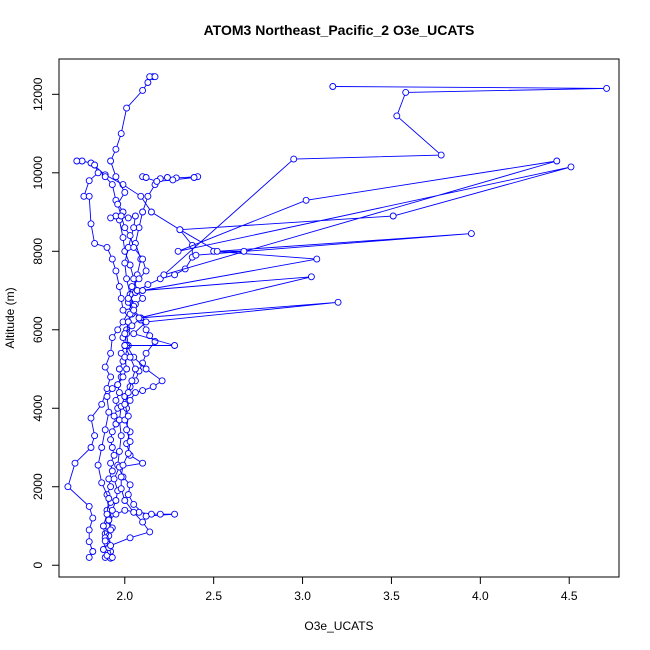  Describe the element at coordinates (213, 596) in the screenshot. I see `x-tick-label-2: 2.5` at that location.